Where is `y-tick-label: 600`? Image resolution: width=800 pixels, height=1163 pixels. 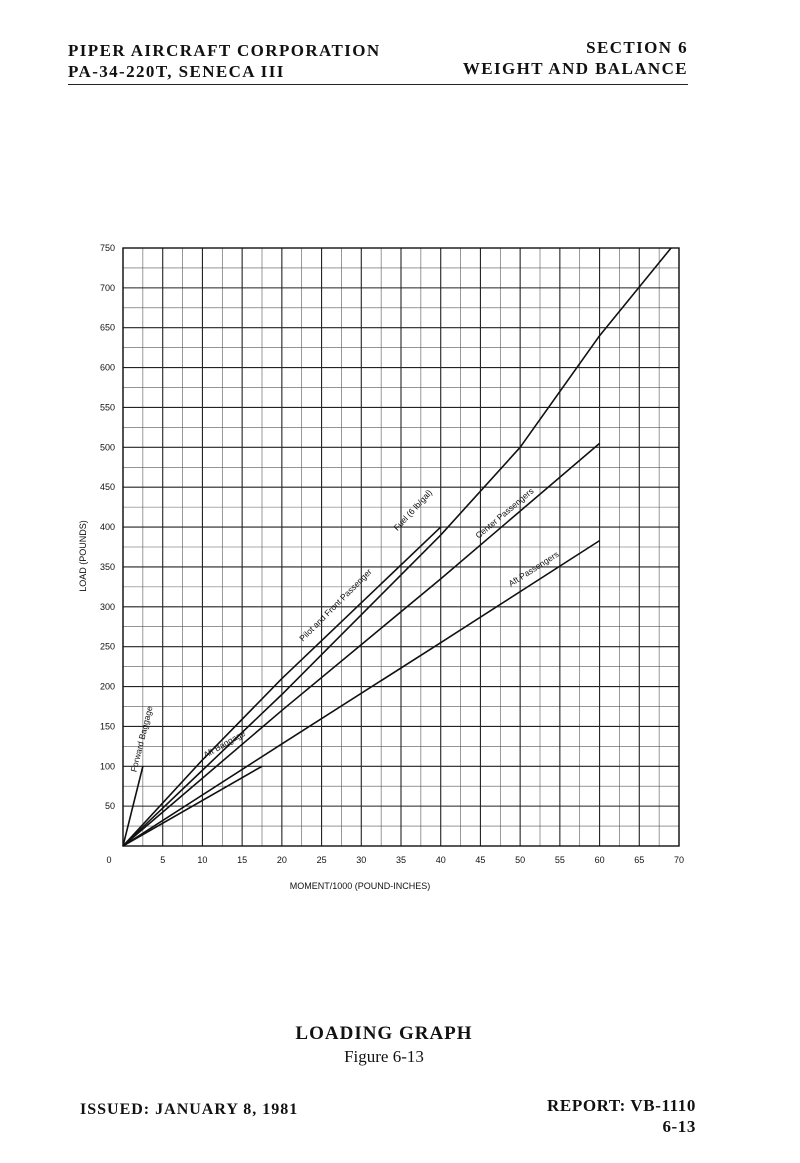
y-tick-label: 600 is located at coordinates (107, 368).